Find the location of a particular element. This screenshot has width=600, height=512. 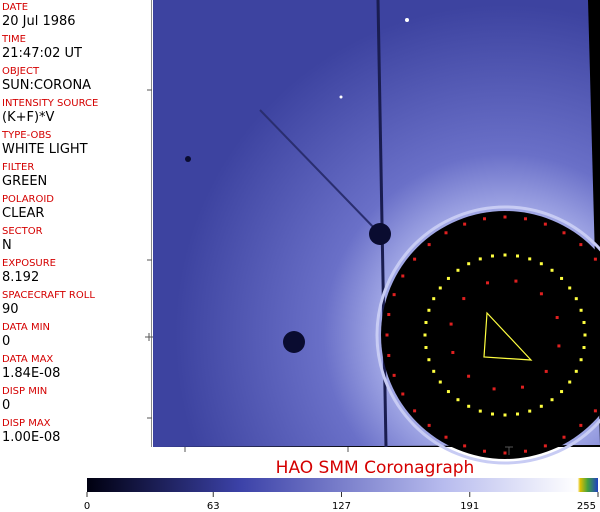

colorbar-tick-label: 0 is located at coordinates (87, 506).